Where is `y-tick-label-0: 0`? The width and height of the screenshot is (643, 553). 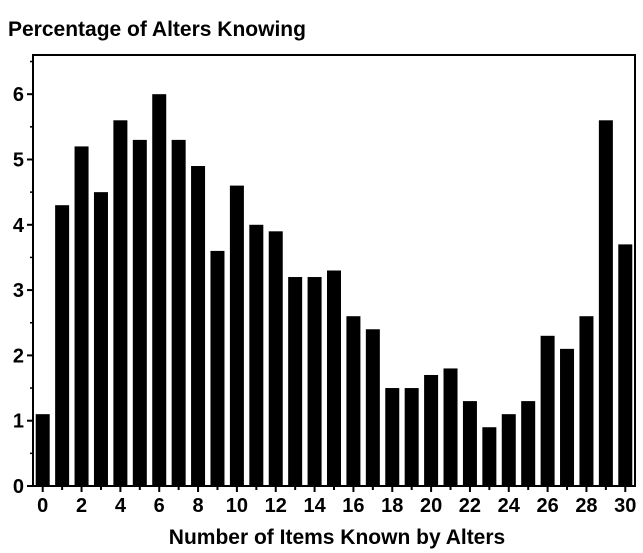 y-tick-label-0: 0 is located at coordinates (18, 487).